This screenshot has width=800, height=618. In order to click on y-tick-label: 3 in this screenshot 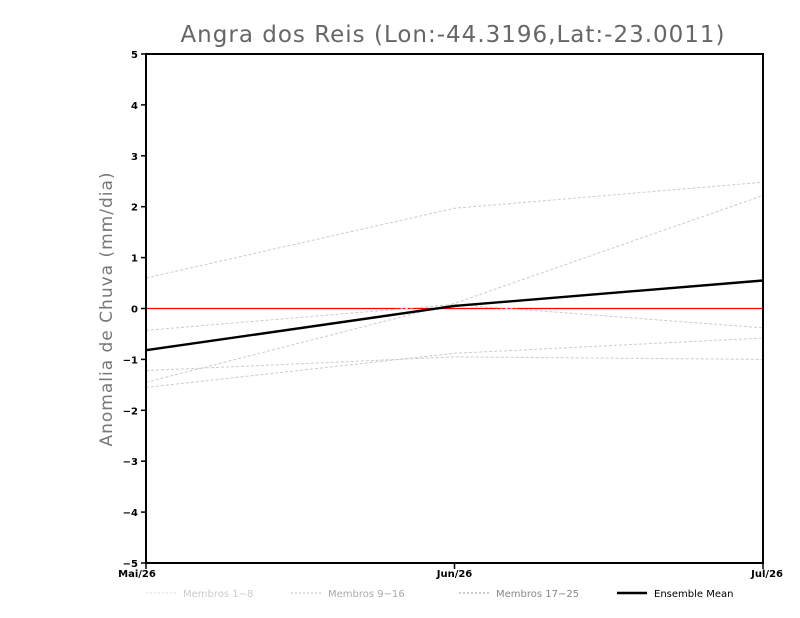, I will do `click(134, 157)`.